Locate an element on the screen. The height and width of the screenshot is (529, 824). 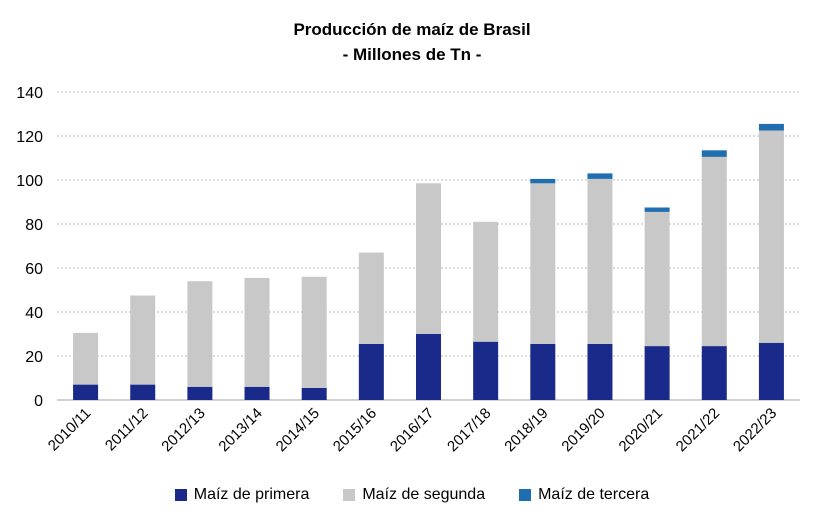
legend-swatch-primera is located at coordinates (180, 495).